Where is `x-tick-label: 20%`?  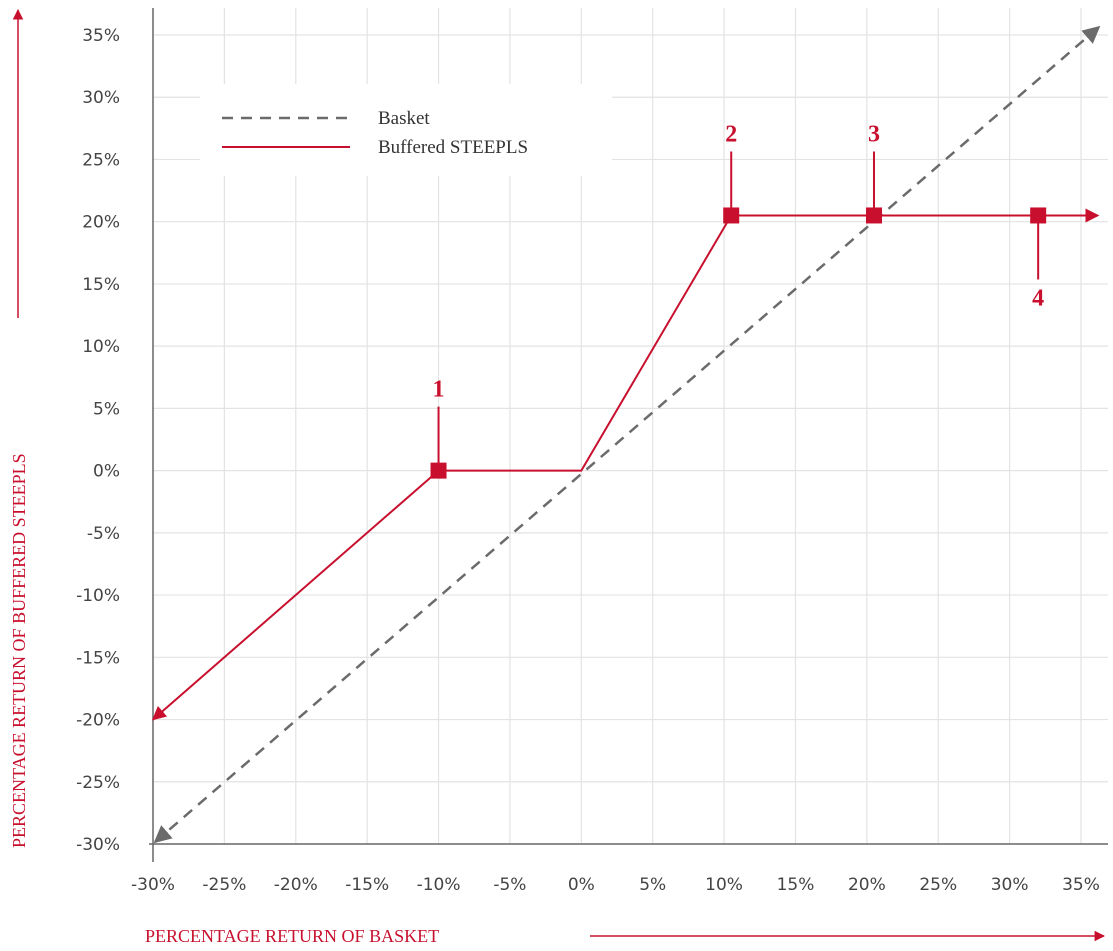
x-tick-label: 20% is located at coordinates (867, 885).